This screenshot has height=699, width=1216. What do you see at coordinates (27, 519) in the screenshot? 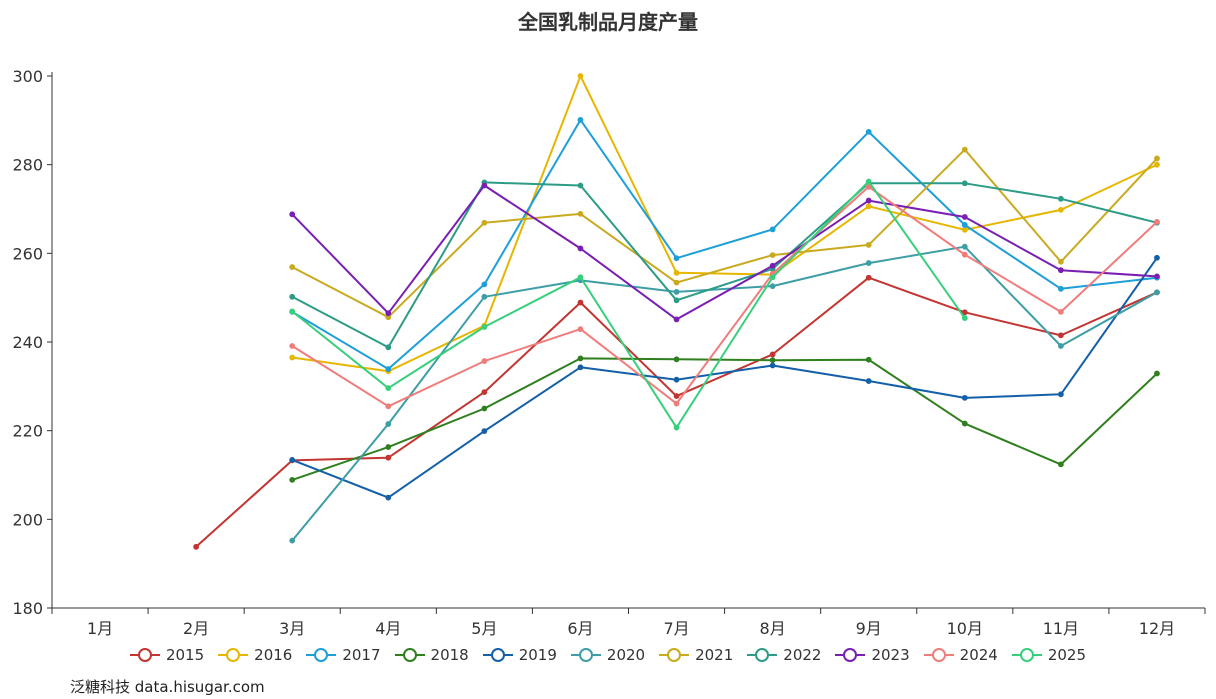
I see `y-tick-label: 200` at bounding box center [27, 519].